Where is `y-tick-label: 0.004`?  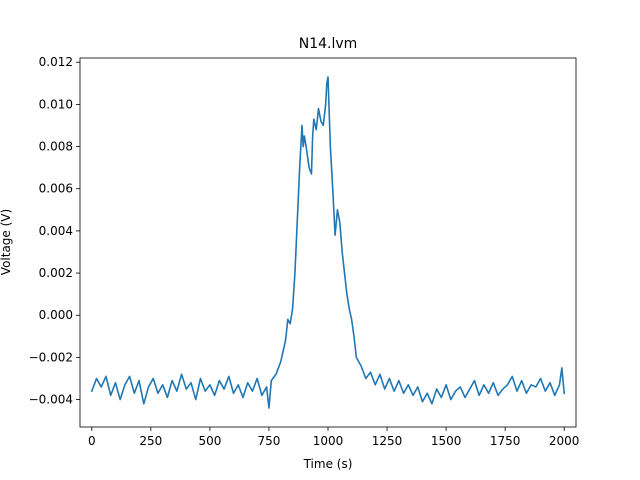 y-tick-label: 0.004 is located at coordinates (56, 231).